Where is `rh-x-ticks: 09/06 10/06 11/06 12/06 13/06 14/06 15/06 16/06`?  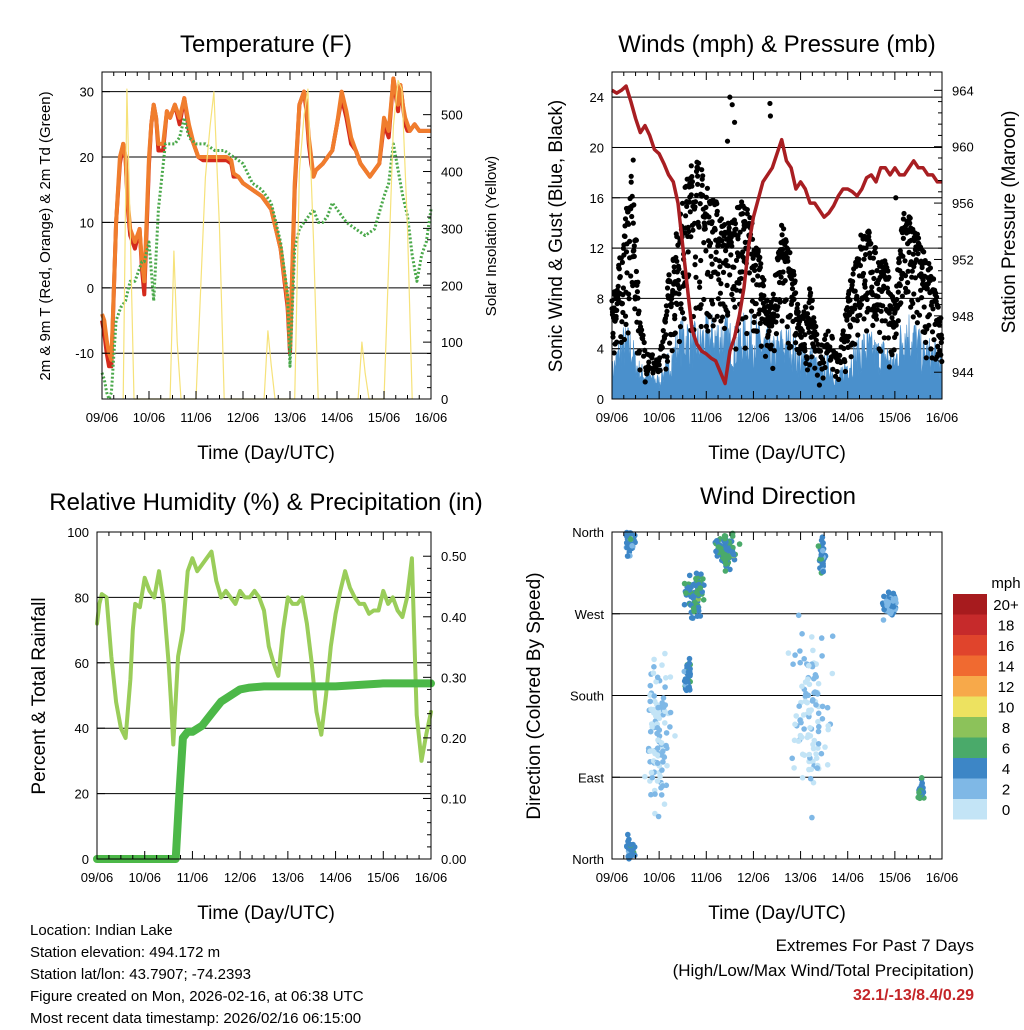
rh-x-ticks: 09/06 10/06 11/06 12/06 13/06 14/06 15/06 16/06 is located at coordinates (264, 708).